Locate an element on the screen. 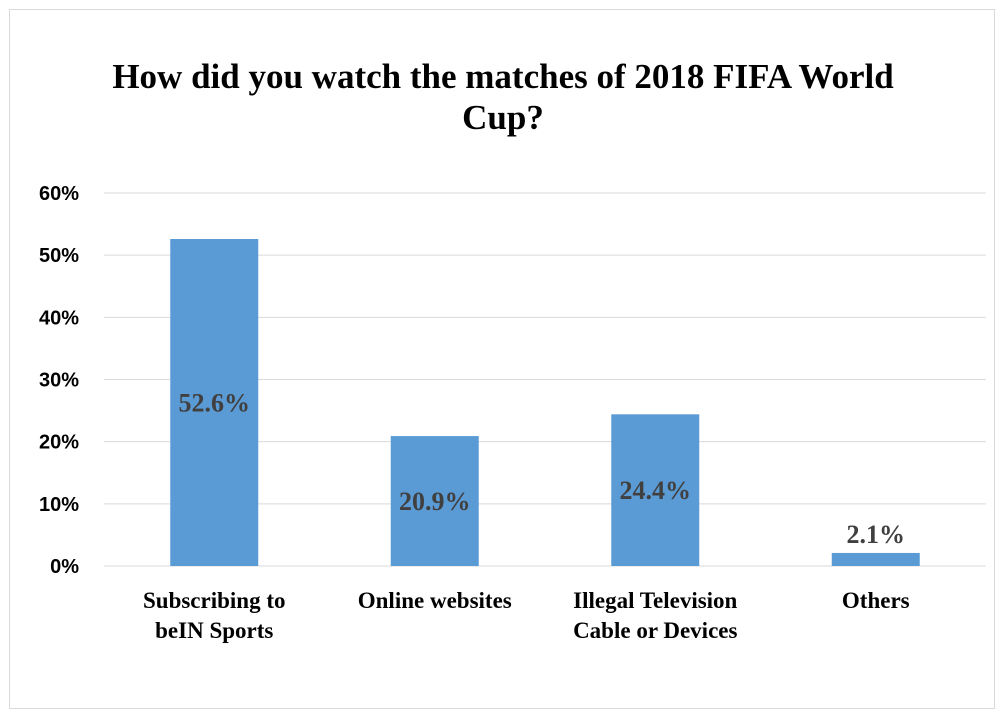  y-axis-tick-labels: 0% 10% 20% 30% 40% 50% 60% is located at coordinates (59, 380).